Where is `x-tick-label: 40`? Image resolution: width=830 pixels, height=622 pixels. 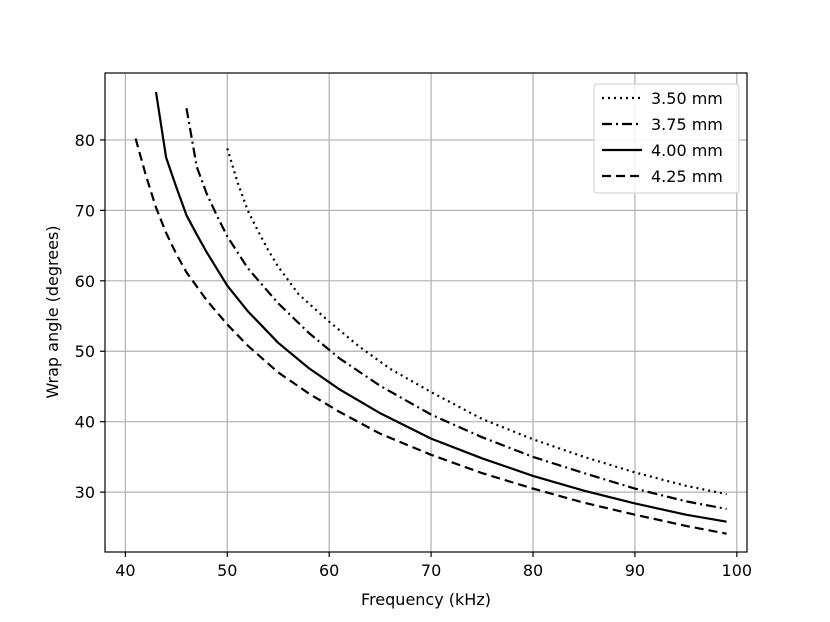
x-tick-label: 40 is located at coordinates (125, 570).